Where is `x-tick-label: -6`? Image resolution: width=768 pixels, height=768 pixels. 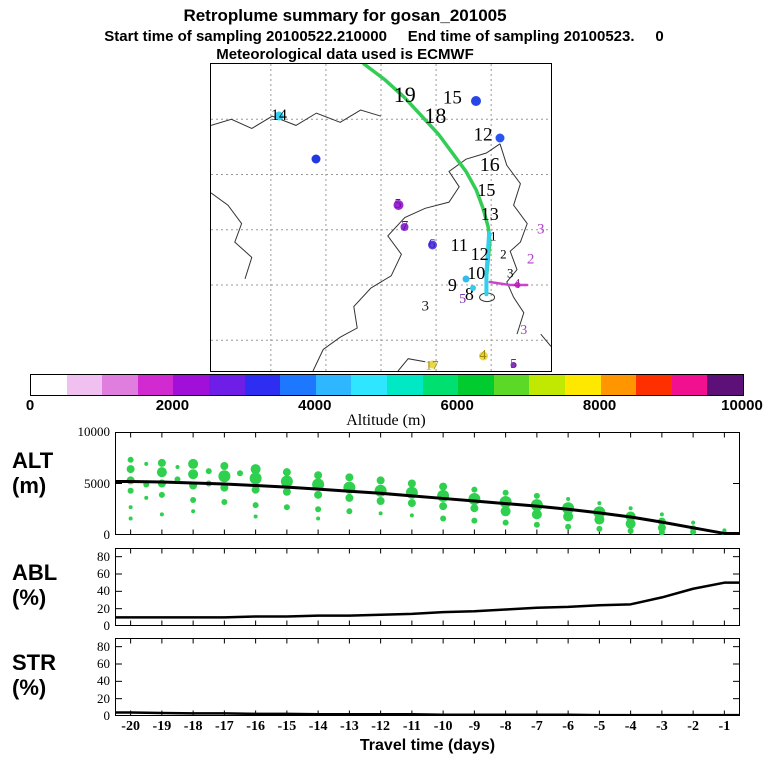 x-tick-label: -6 is located at coordinates (568, 726).